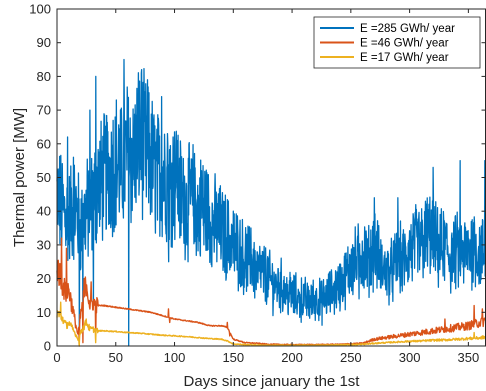 This screenshot has width=486, height=391. Describe the element at coordinates (292, 357) in the screenshot. I see `x-tick-label: 200` at that location.